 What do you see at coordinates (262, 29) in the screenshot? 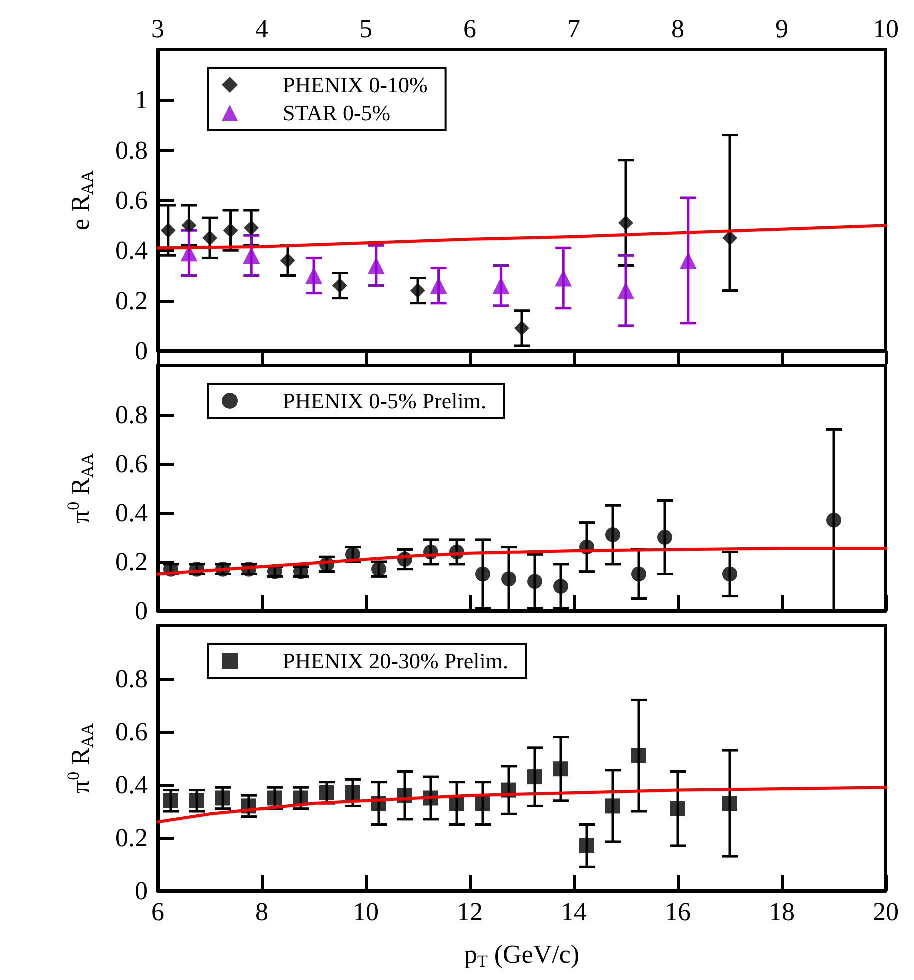
I see `x-tick-label: 4` at bounding box center [262, 29].